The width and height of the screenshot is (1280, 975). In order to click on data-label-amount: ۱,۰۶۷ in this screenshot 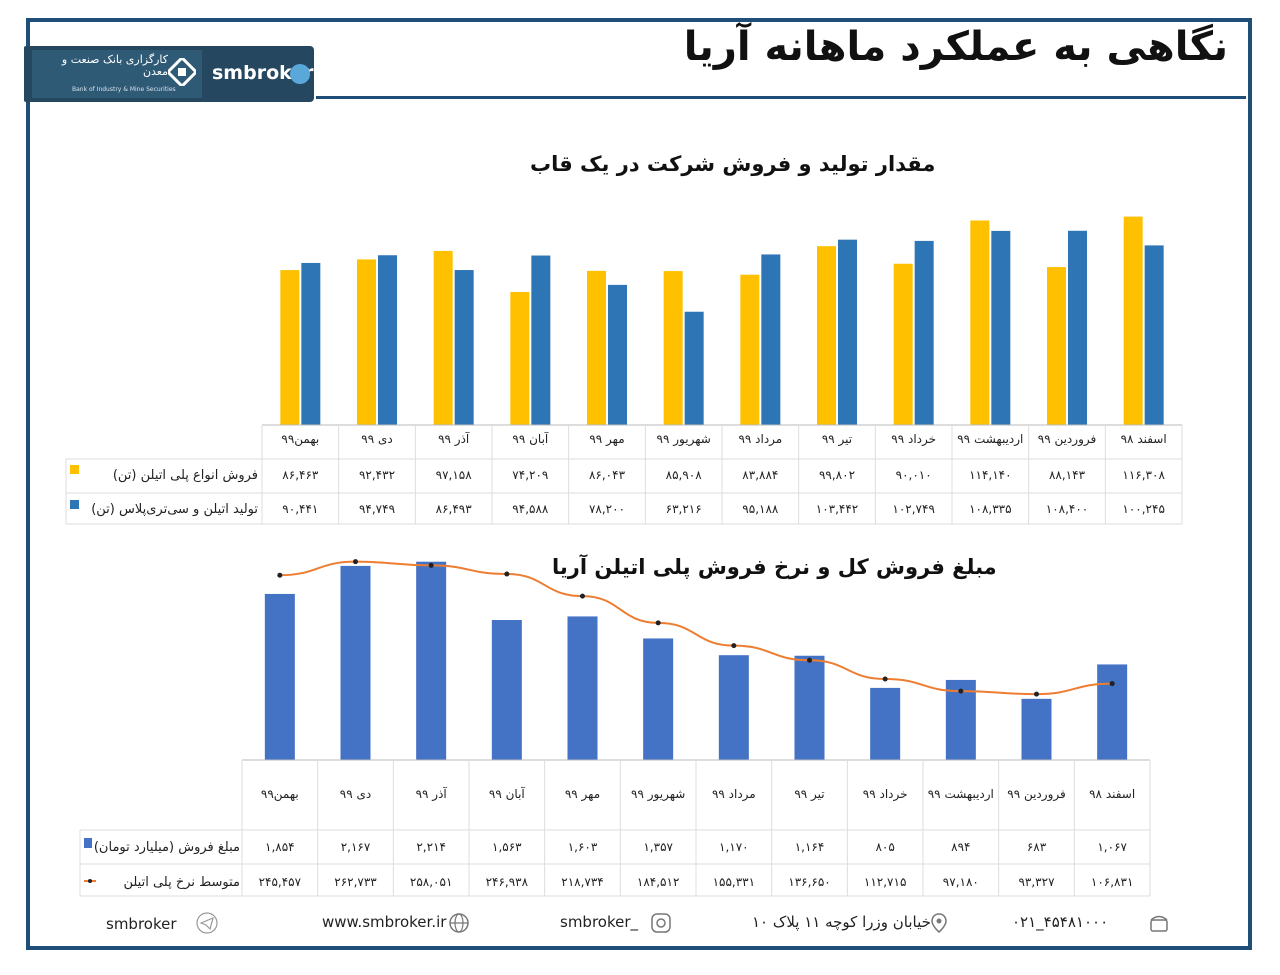, I will do `click(1112, 847)`.